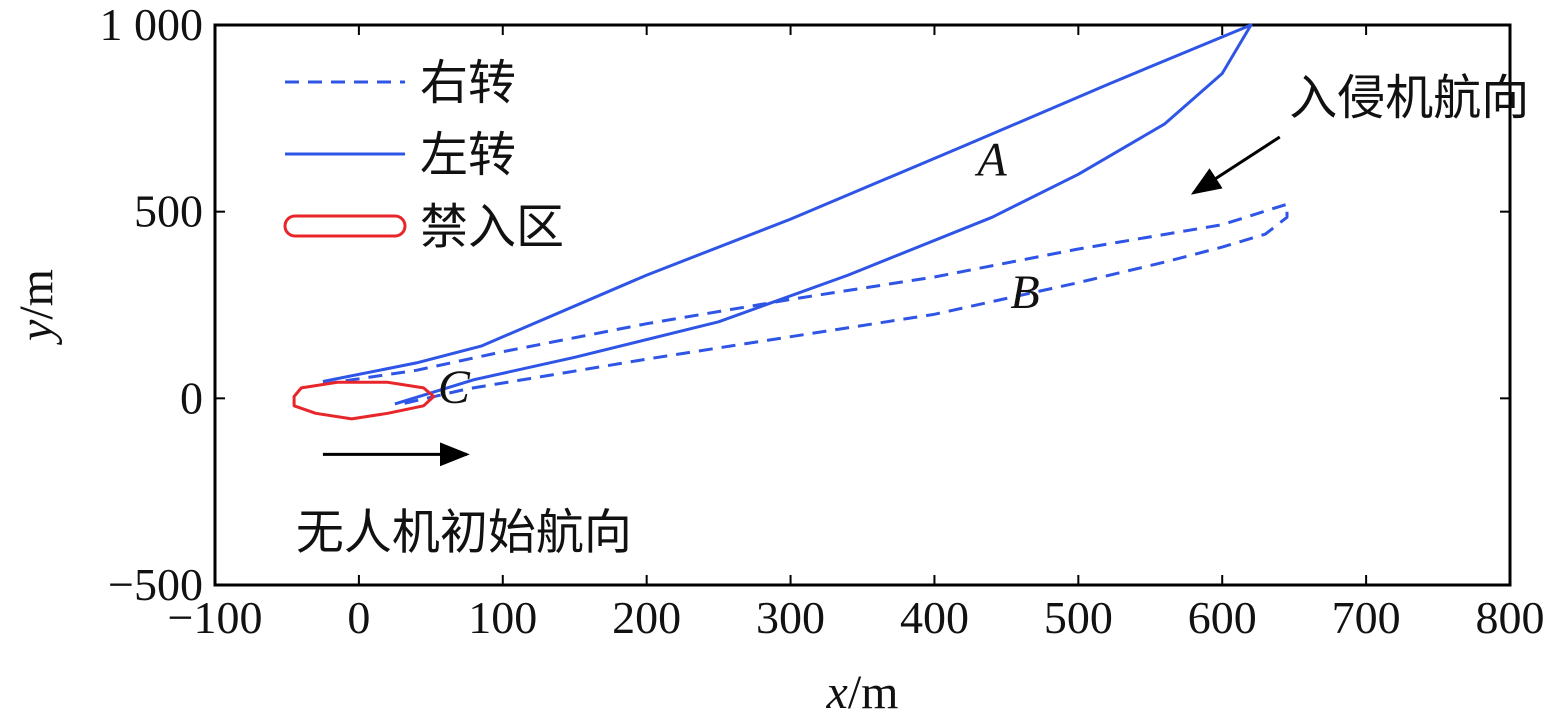 The height and width of the screenshot is (713, 1555). I want to click on y-tick-label: −500, so click(155, 584).